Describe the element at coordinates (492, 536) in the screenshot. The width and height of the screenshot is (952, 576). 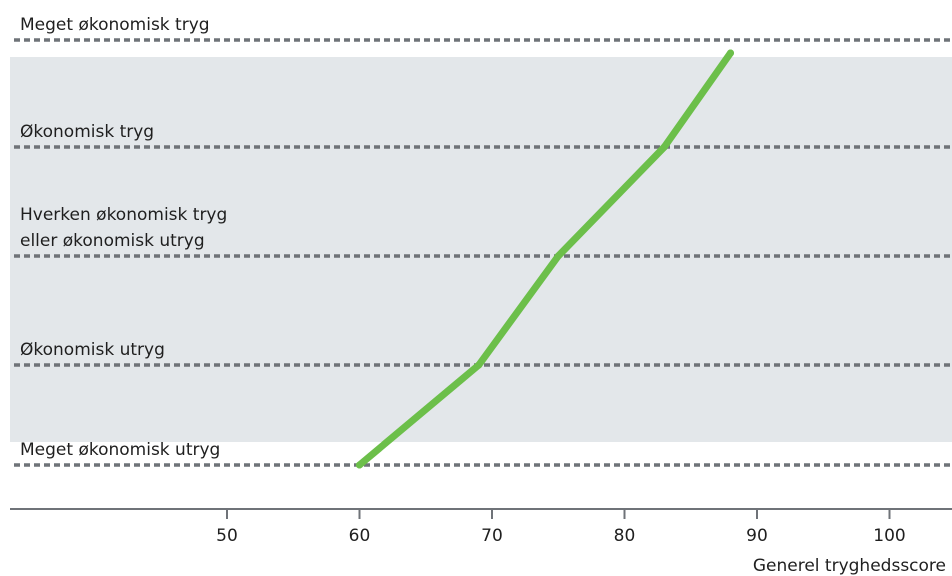
I see `x-tick-label-70: 70` at that location.